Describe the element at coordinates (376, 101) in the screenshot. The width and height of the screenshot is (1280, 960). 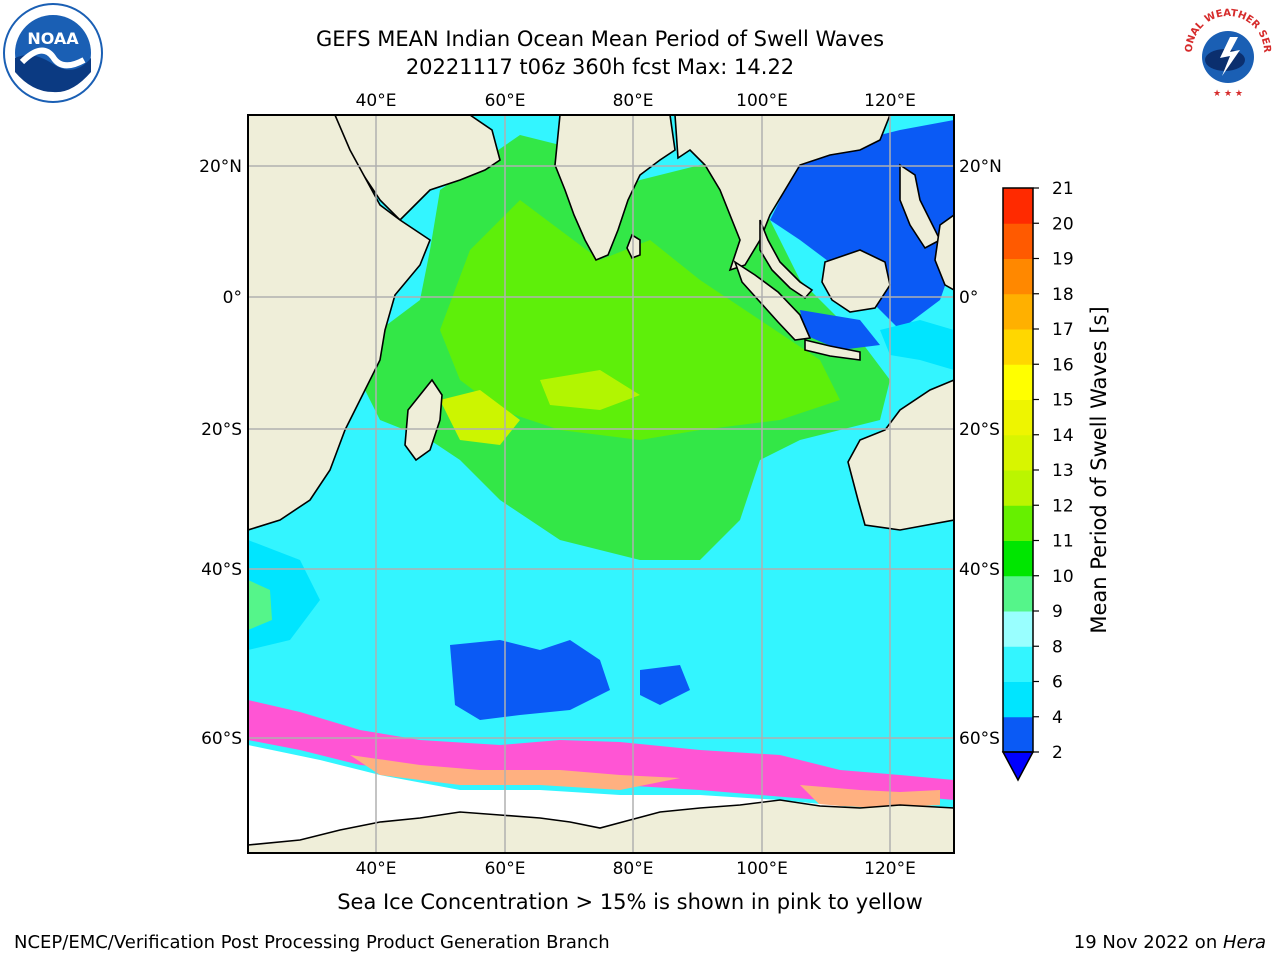
I see `top-lon-label: 40°E` at that location.